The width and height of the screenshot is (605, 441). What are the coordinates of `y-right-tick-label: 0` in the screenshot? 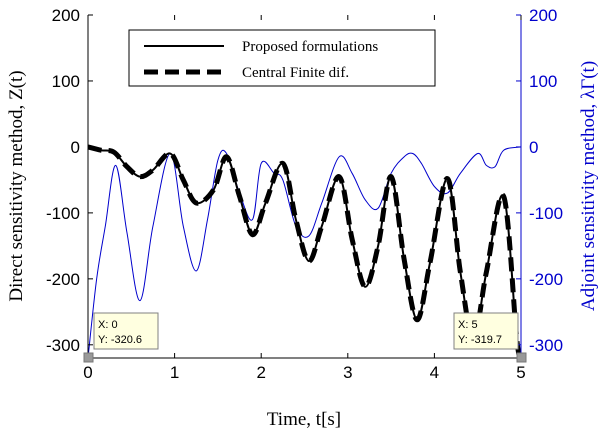 It's located at (533, 147).